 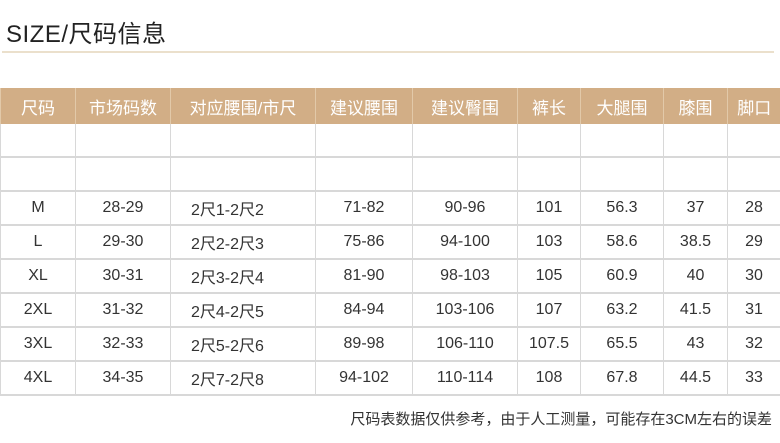 What do you see at coordinates (695, 310) in the screenshot?
I see `table-cell: 41.5` at bounding box center [695, 310].